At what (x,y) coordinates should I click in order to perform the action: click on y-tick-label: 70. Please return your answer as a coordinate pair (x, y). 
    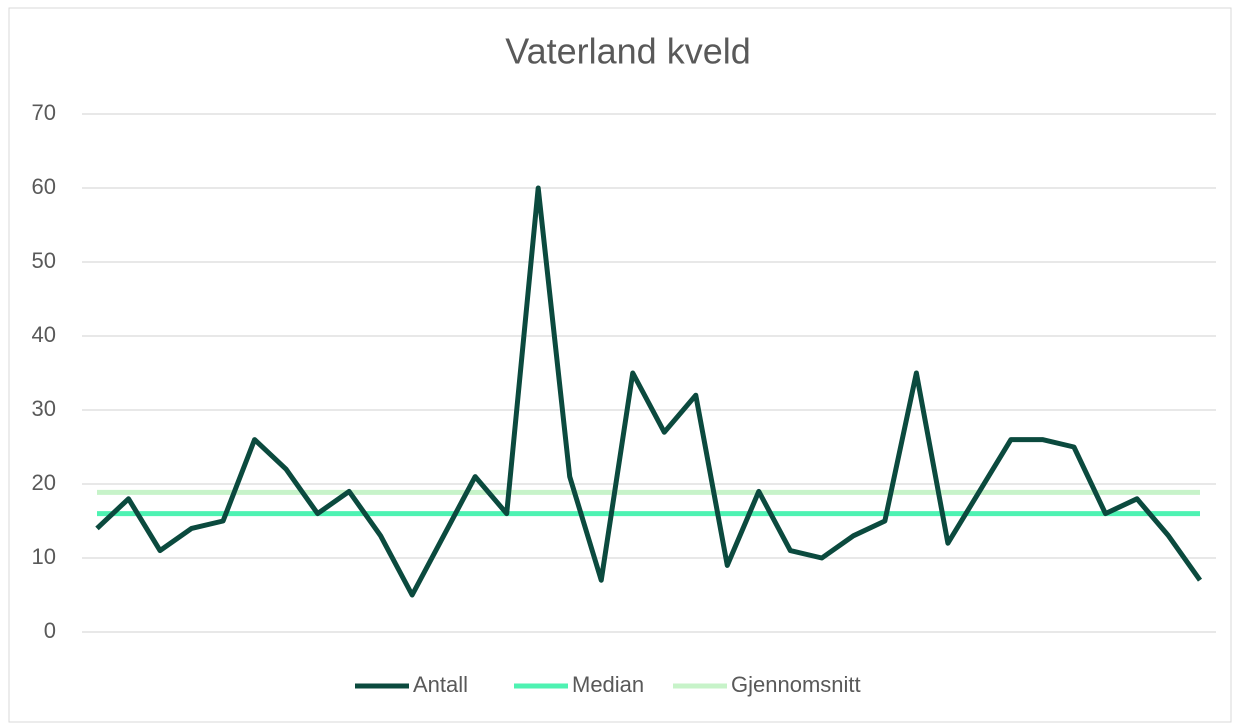
    Looking at the image, I should click on (44, 112).